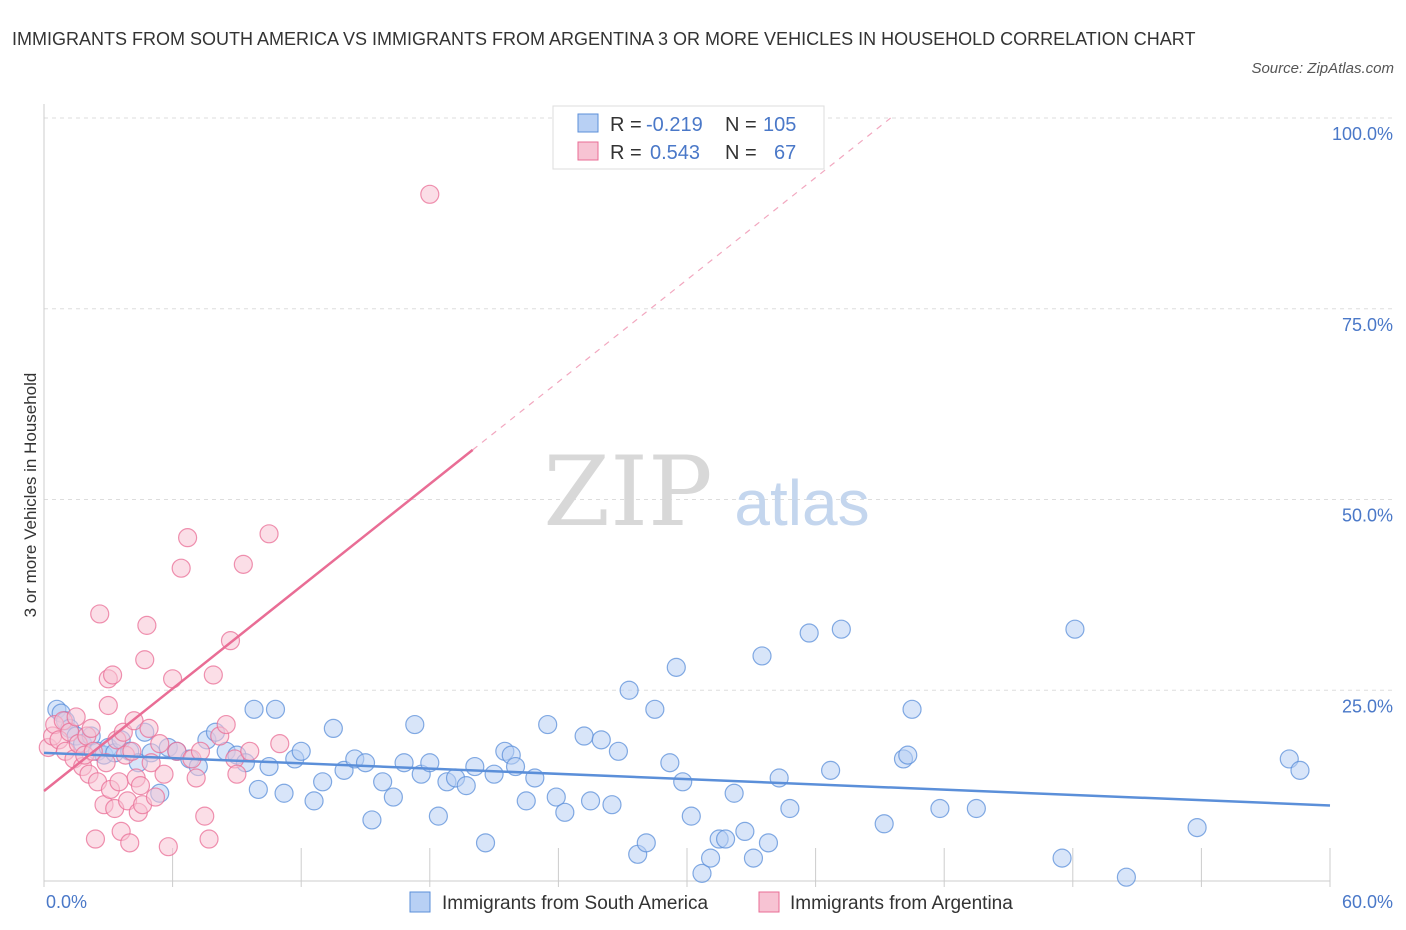 The width and height of the screenshot is (1406, 930). What do you see at coordinates (626, 125) in the screenshot?
I see `stats-r-label-blue: R =` at bounding box center [626, 125].